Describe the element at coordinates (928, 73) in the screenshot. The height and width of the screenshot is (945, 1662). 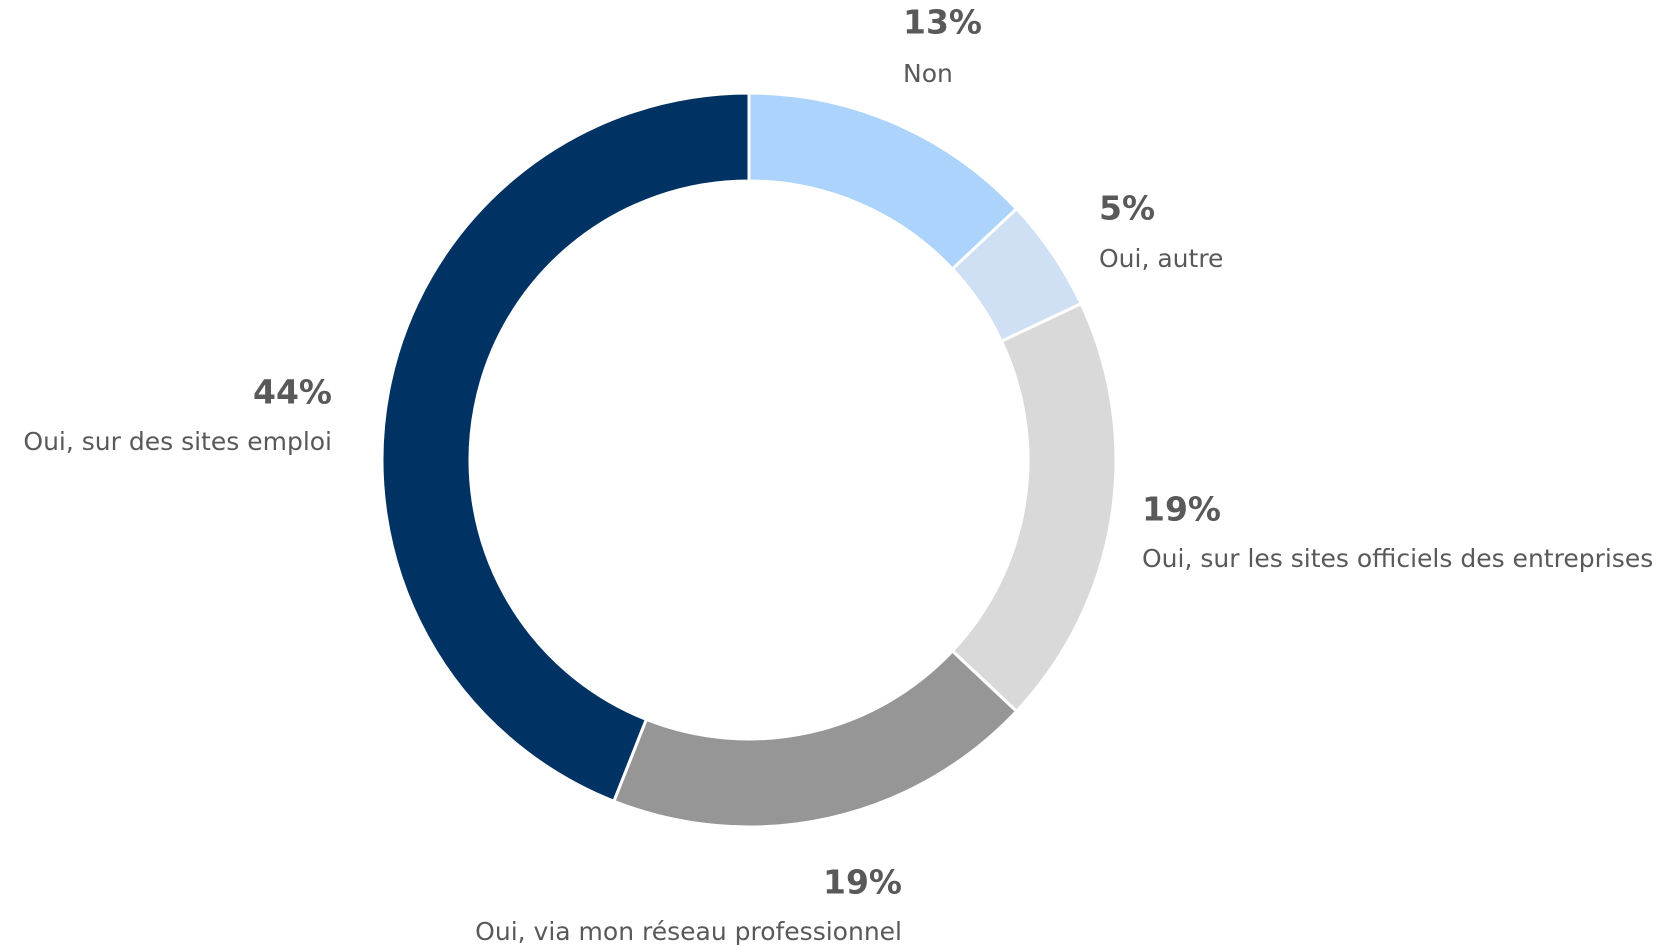
I see `category-label: Non` at that location.